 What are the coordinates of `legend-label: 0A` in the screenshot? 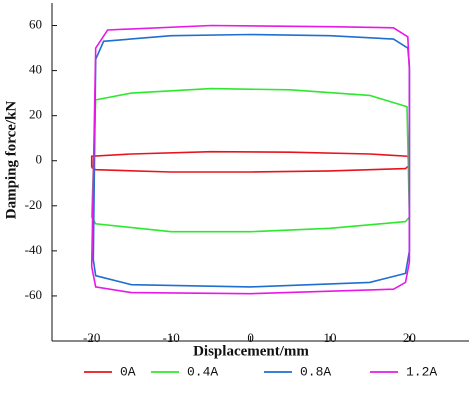 It's located at (128, 371).